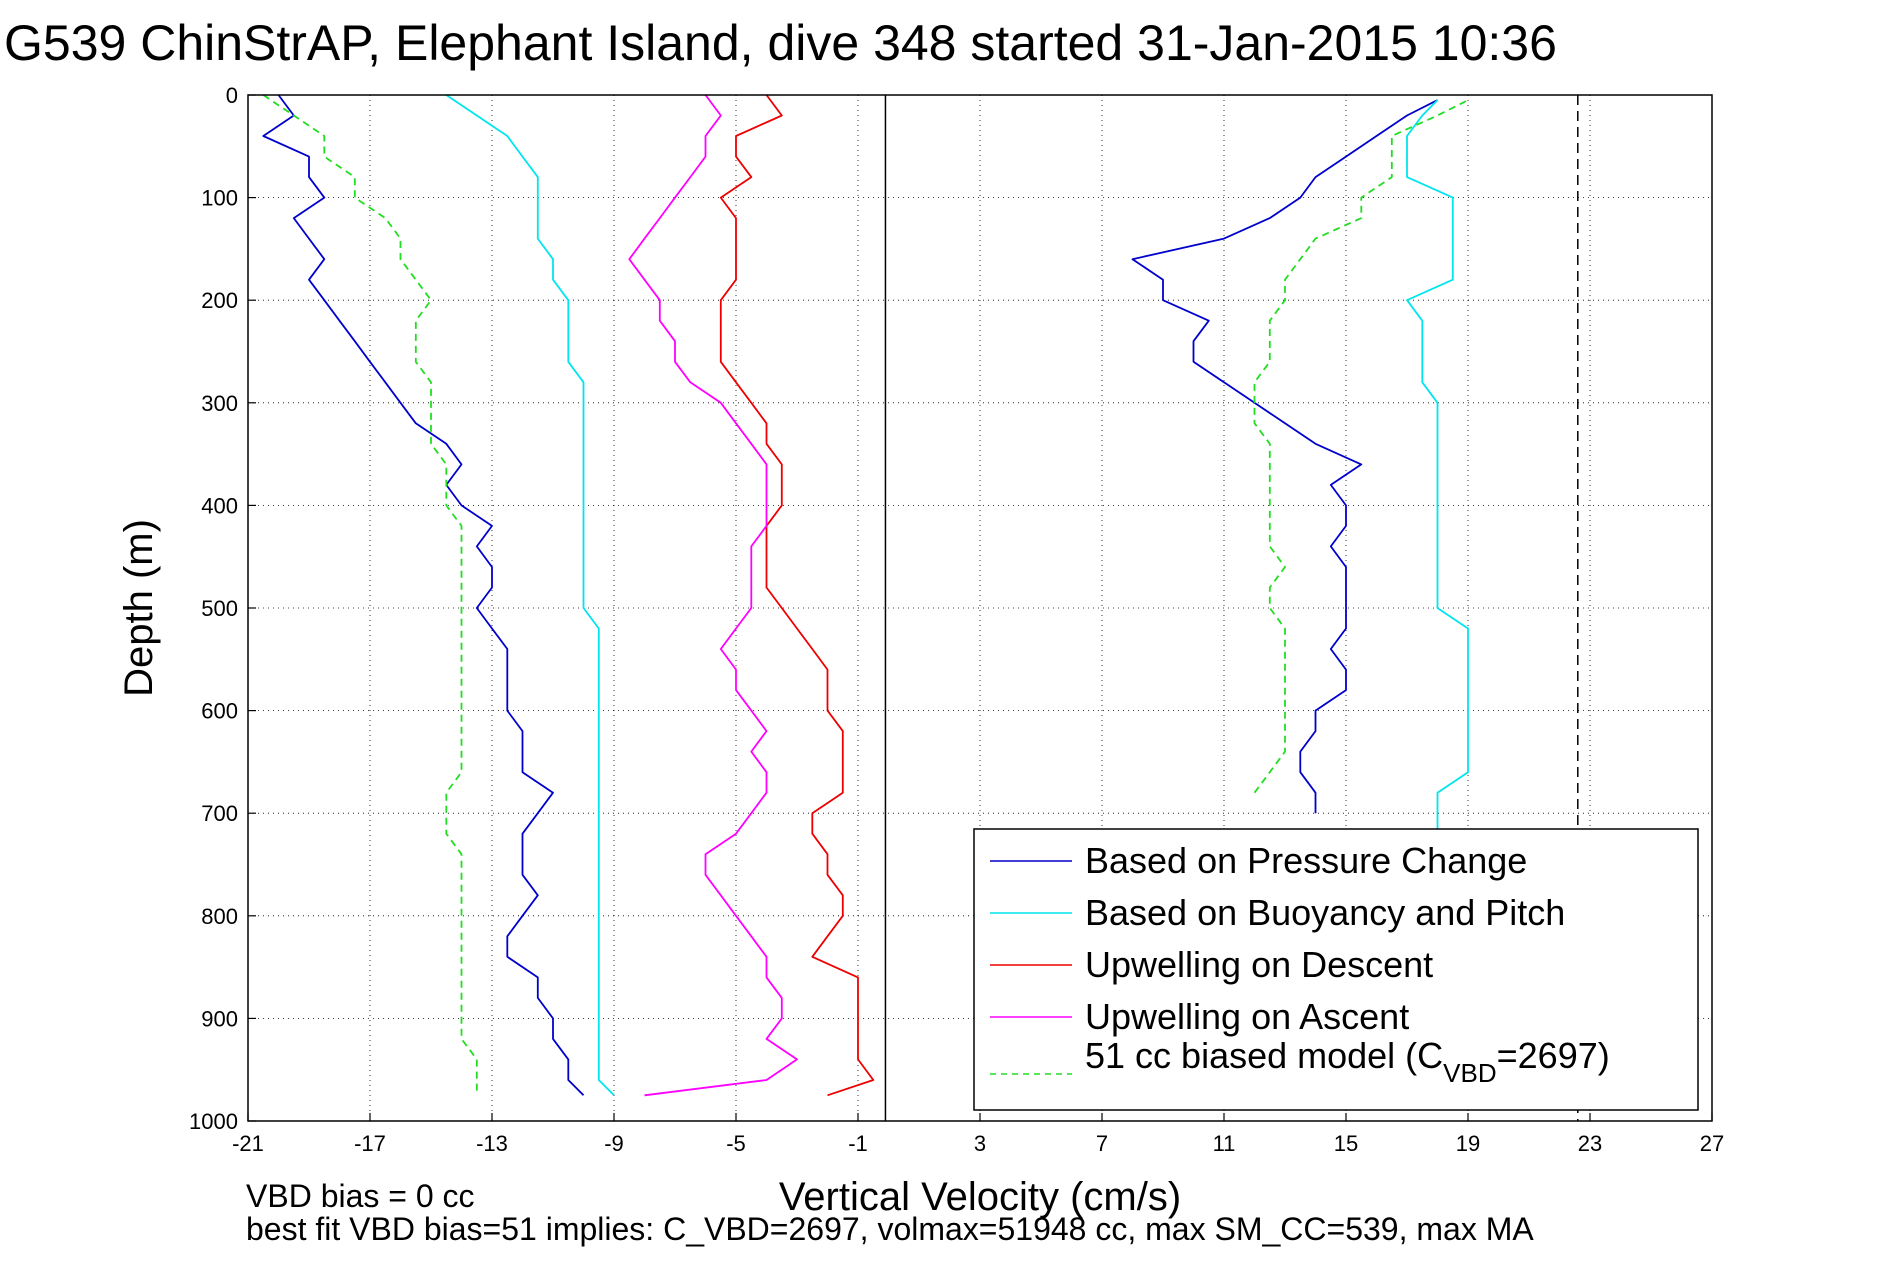  I want to click on y-axis-ticks: 0 100 200 300 400 500 600 700 800 900 1000, so click(222, 608).